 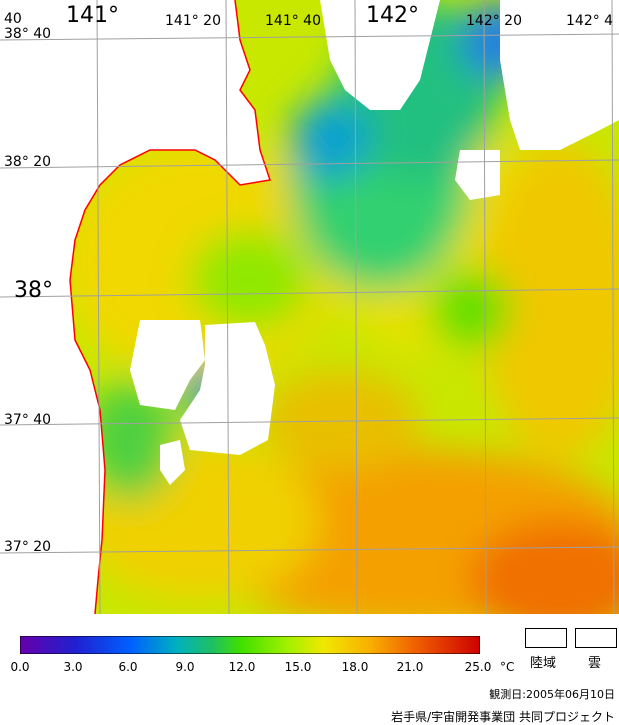 I want to click on observation-date: 観測日:2005年06月10日, so click(x=552, y=694).